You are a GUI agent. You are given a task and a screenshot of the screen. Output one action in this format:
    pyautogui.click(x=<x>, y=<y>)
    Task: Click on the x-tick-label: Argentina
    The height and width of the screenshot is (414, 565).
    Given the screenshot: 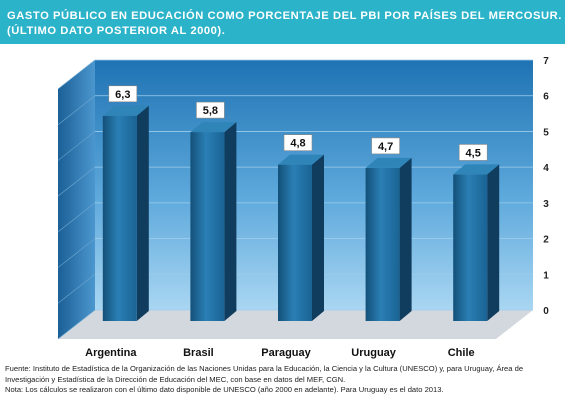 What is the action you would take?
    pyautogui.click(x=111, y=353)
    